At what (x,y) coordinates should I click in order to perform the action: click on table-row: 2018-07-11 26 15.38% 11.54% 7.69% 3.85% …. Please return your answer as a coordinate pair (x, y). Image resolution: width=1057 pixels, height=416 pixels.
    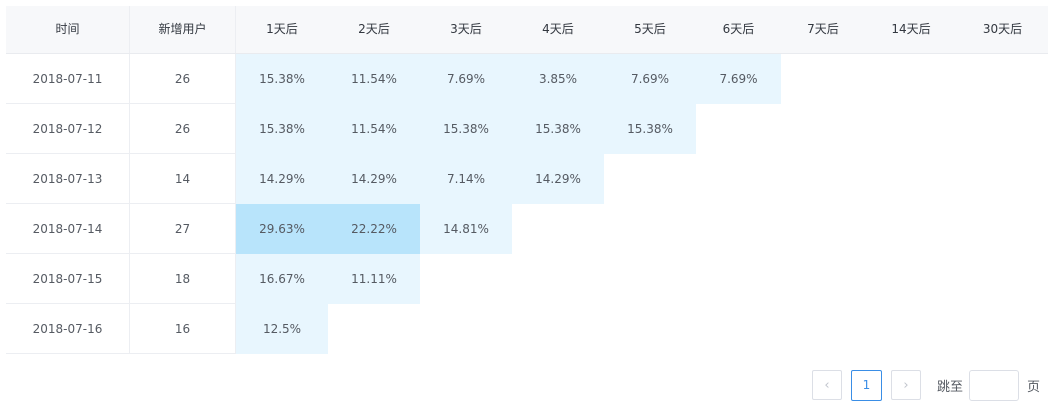
    Looking at the image, I should click on (527, 79).